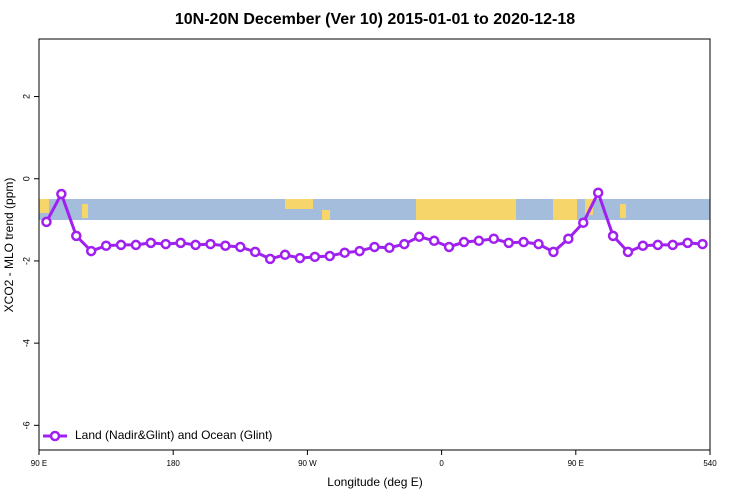 The height and width of the screenshot is (500, 750). What do you see at coordinates (26, 96) in the screenshot?
I see `y-tick-label: 2` at bounding box center [26, 96].